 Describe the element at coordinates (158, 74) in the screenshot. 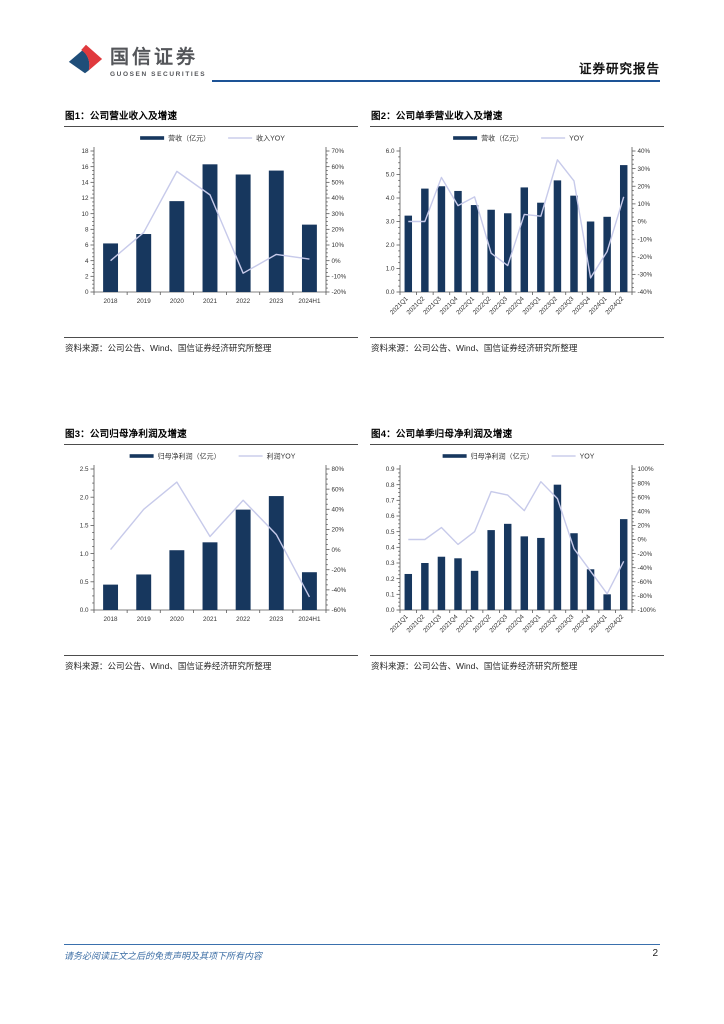

I see `brand-name-en: GUOSEN SECURITIES` at that location.